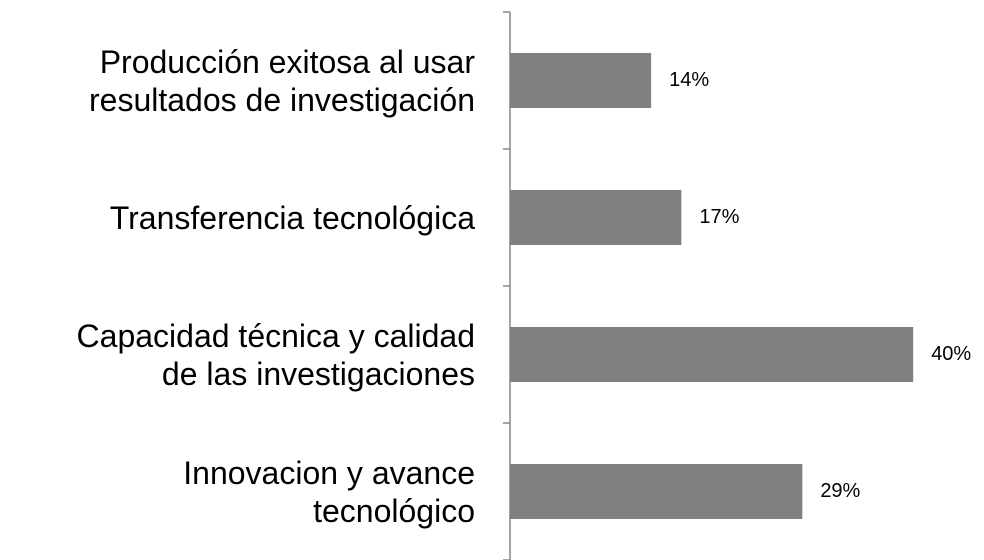 This screenshot has height=560, width=984. Describe the element at coordinates (329, 491) in the screenshot. I see `category-label: Innovacion y avance tecnológico` at that location.